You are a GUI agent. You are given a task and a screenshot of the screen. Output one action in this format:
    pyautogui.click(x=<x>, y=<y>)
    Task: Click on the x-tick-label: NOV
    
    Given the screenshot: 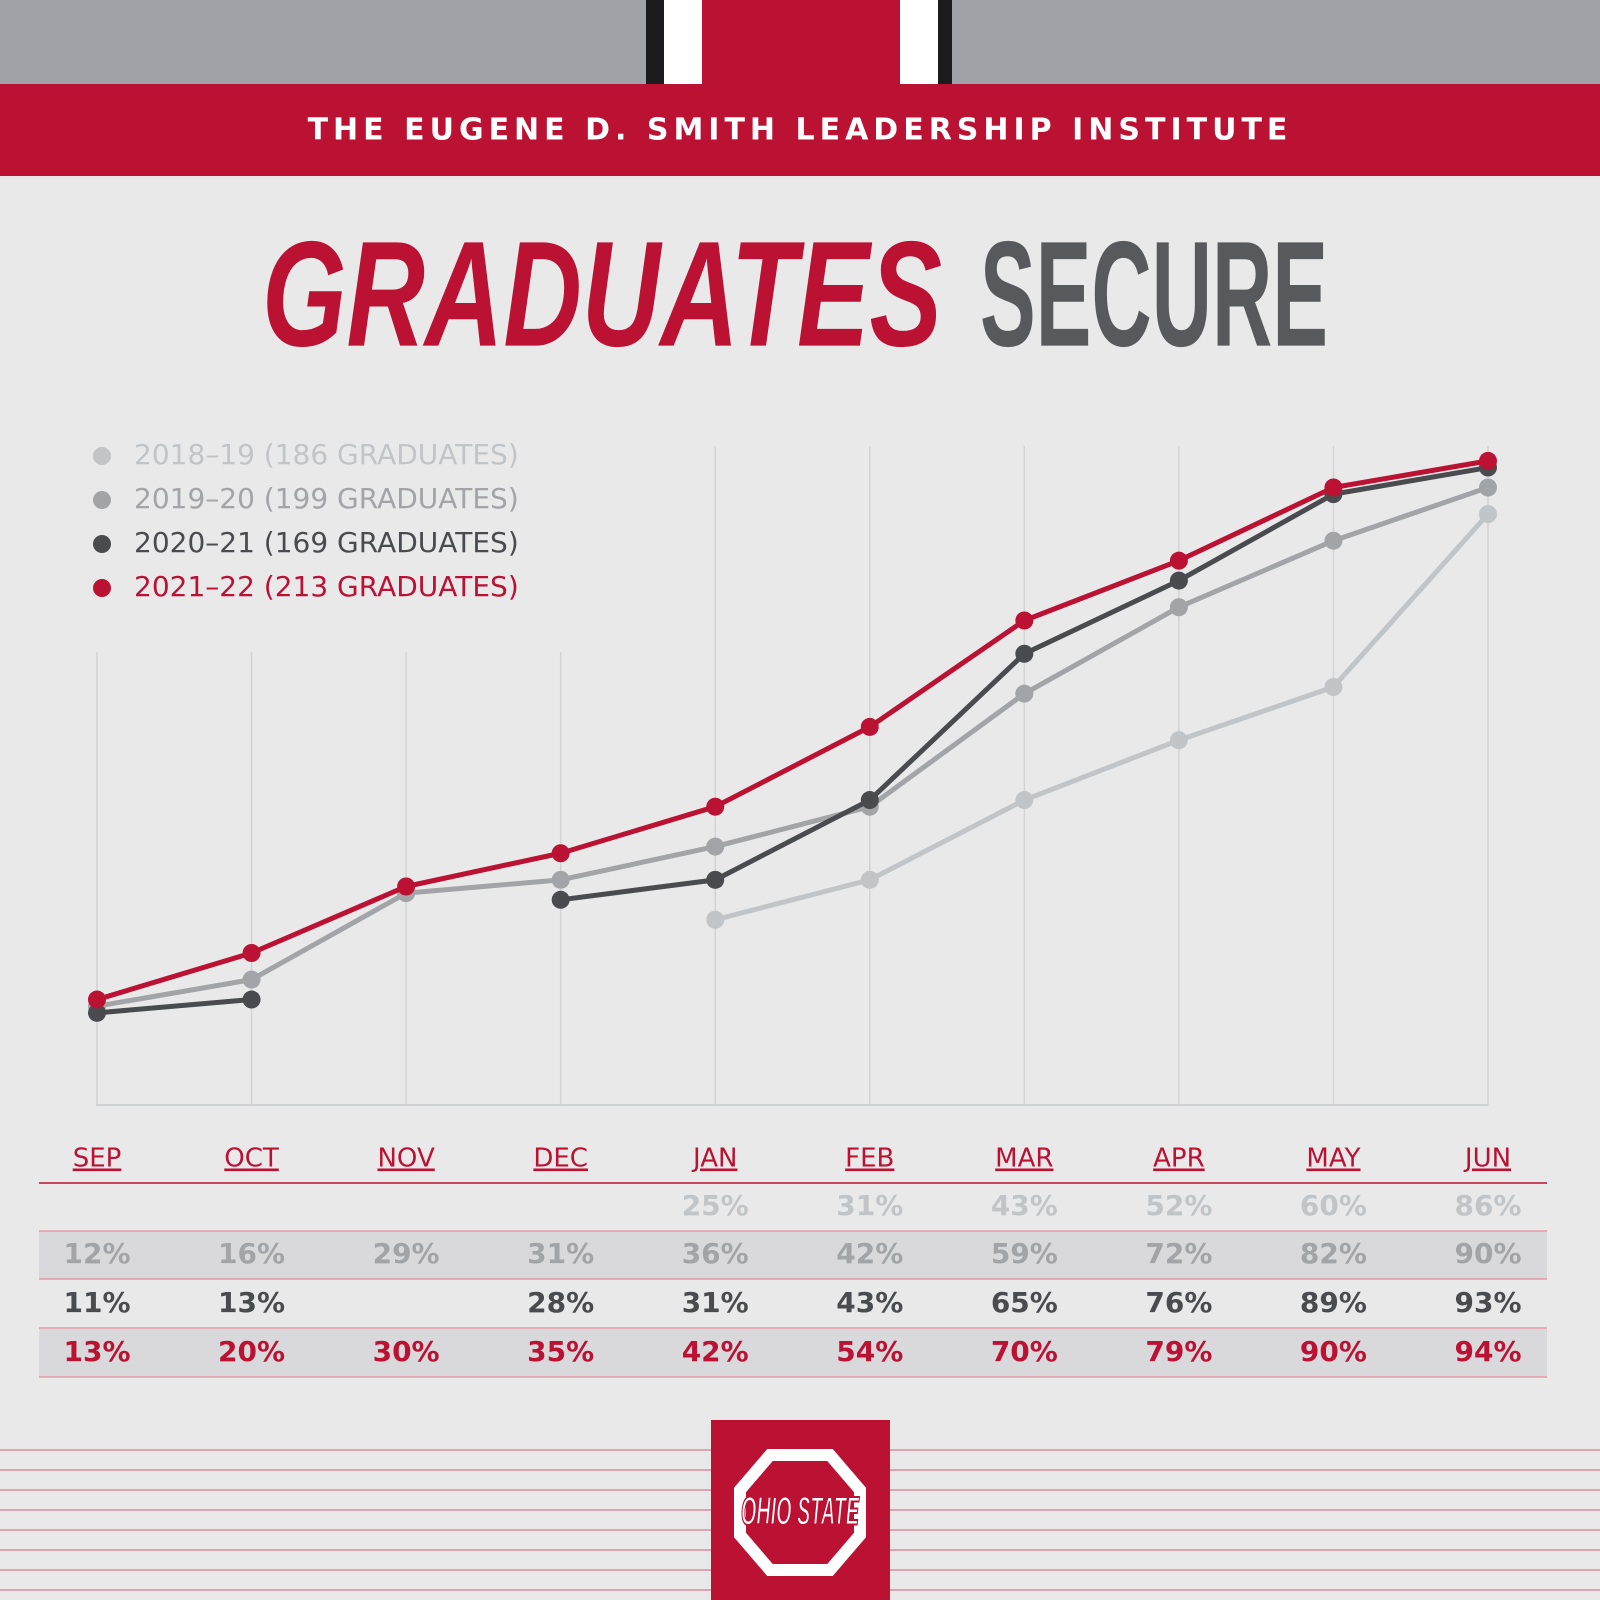 What is the action you would take?
    pyautogui.click(x=405, y=1159)
    